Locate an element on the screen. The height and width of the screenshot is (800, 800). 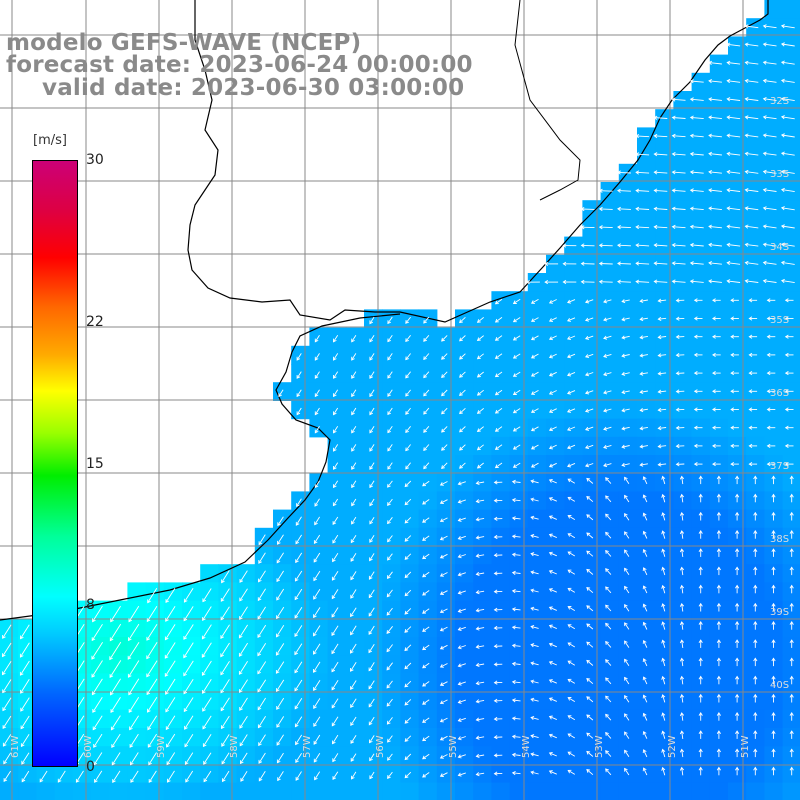
colorbar-tick-label: 0 is located at coordinates (90, 767).